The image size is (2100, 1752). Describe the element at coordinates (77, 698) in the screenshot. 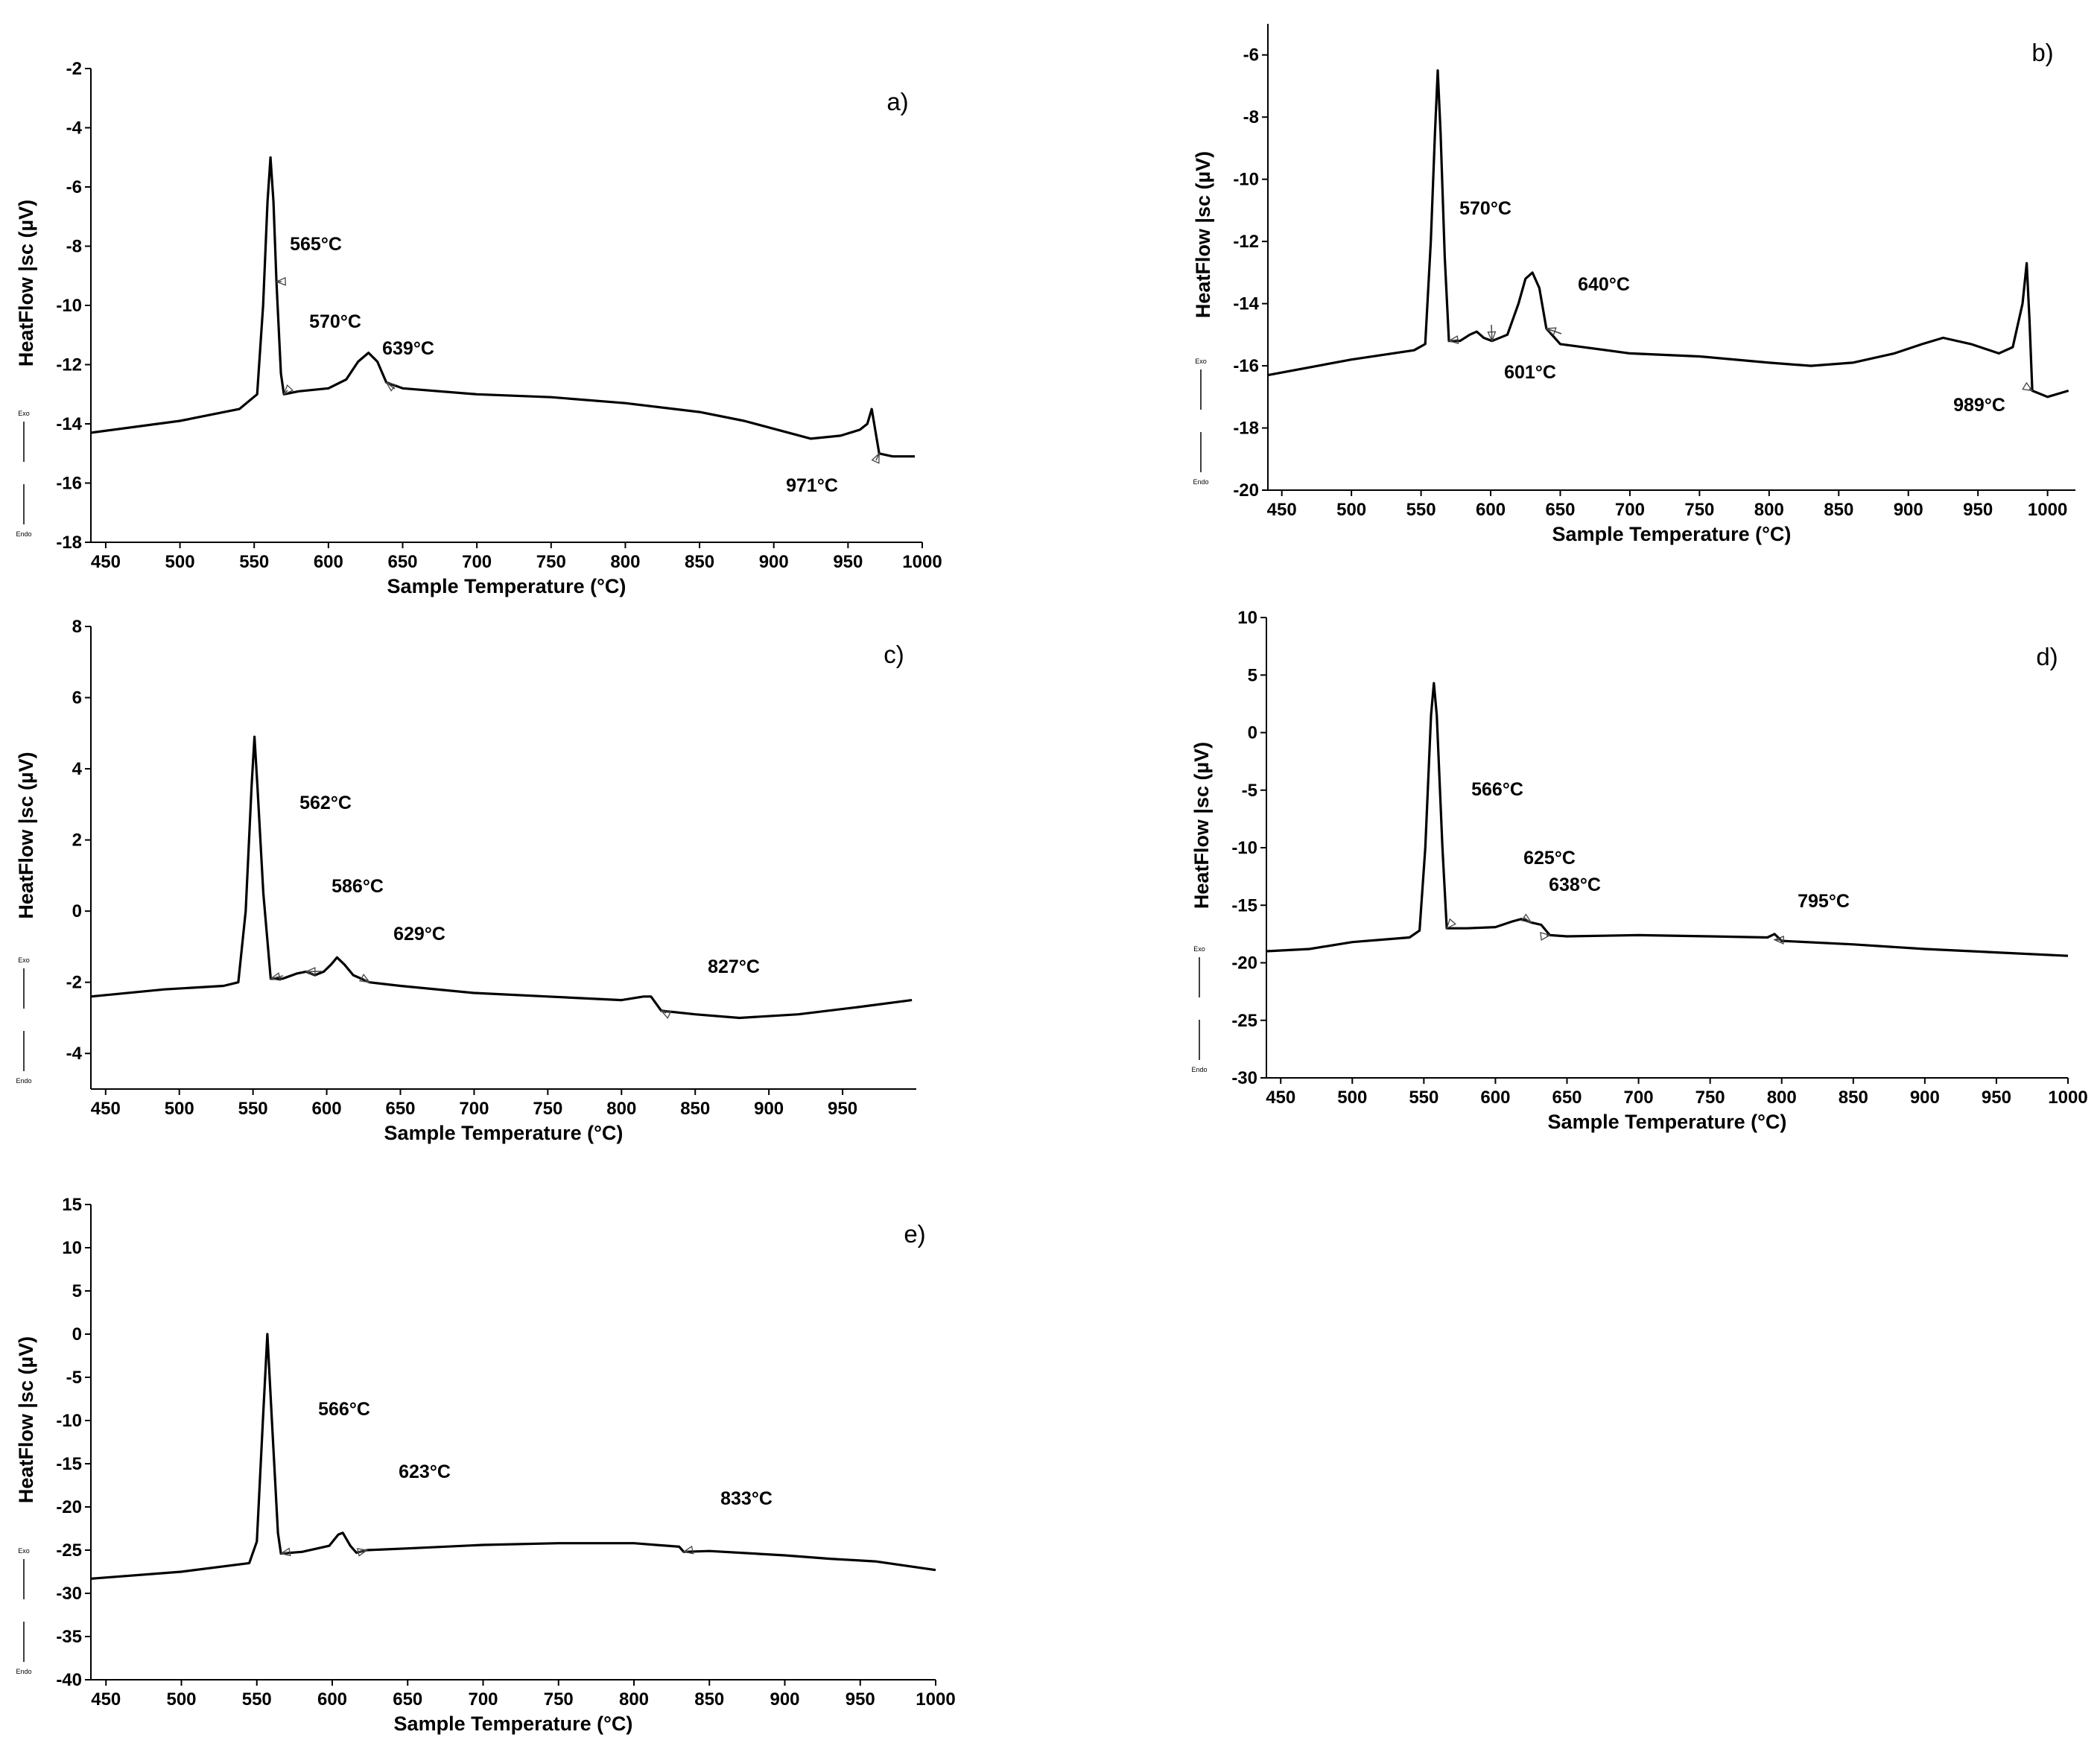

I see `y-tick-label: 6` at that location.